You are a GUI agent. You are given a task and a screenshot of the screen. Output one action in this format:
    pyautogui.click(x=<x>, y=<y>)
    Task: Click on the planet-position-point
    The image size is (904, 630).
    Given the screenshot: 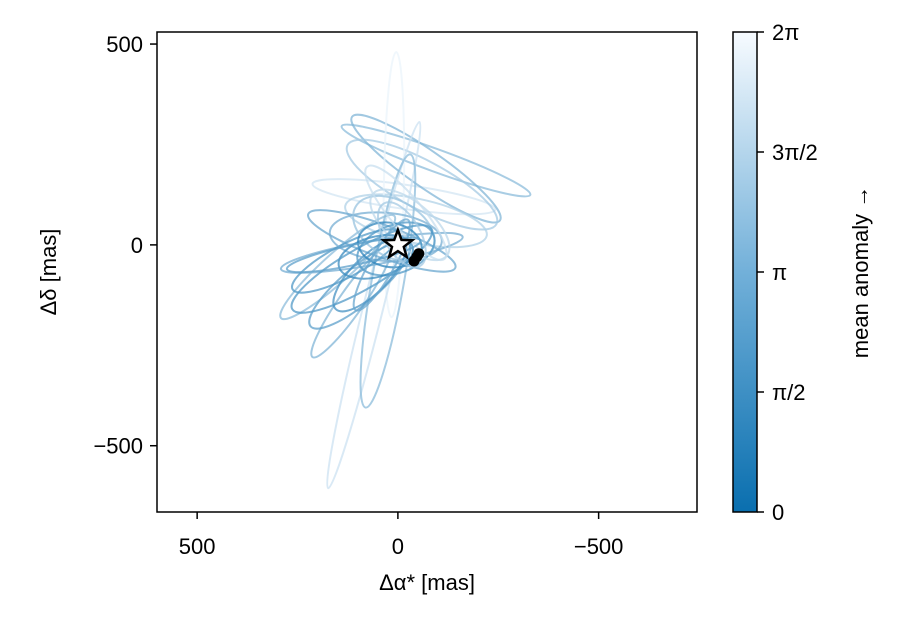 What is the action you would take?
    pyautogui.click(x=414, y=261)
    